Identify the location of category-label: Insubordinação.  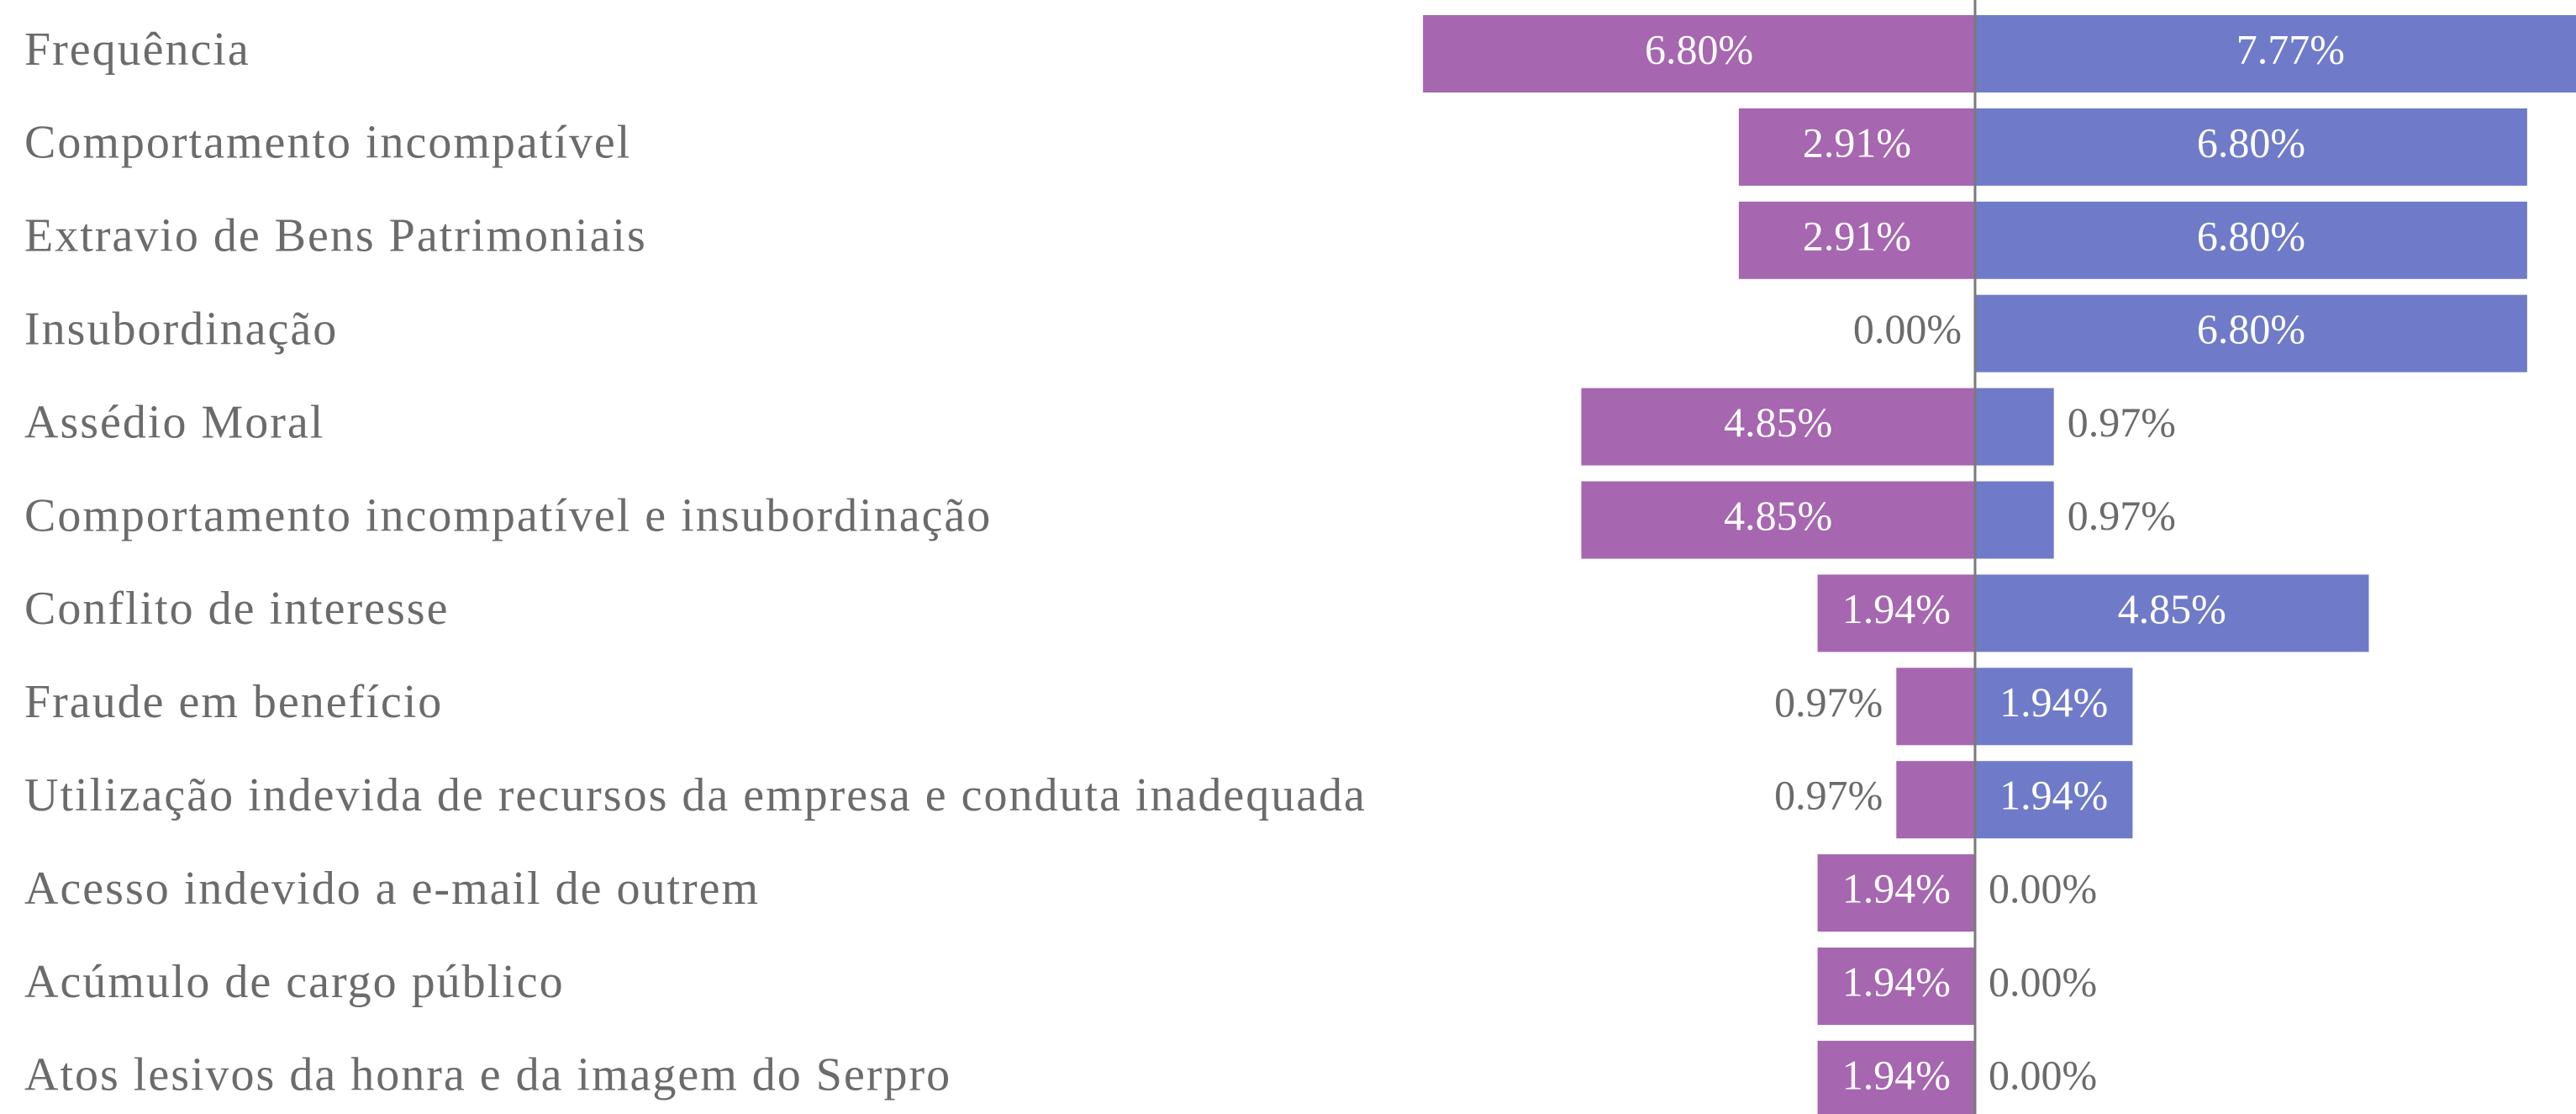
(181, 330).